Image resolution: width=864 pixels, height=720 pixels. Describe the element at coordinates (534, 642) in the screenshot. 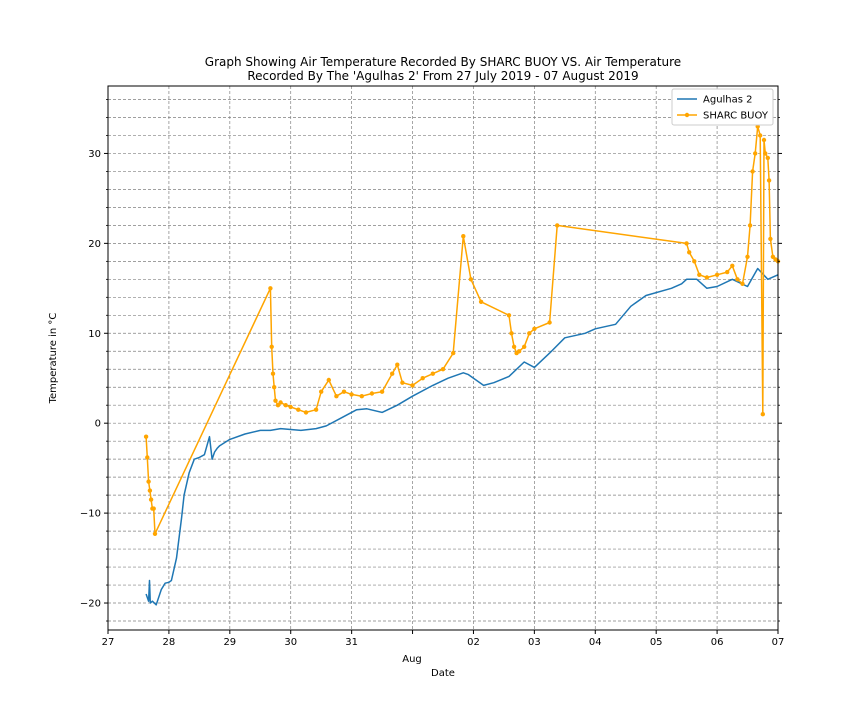

I see `x-tick-label: 03` at that location.